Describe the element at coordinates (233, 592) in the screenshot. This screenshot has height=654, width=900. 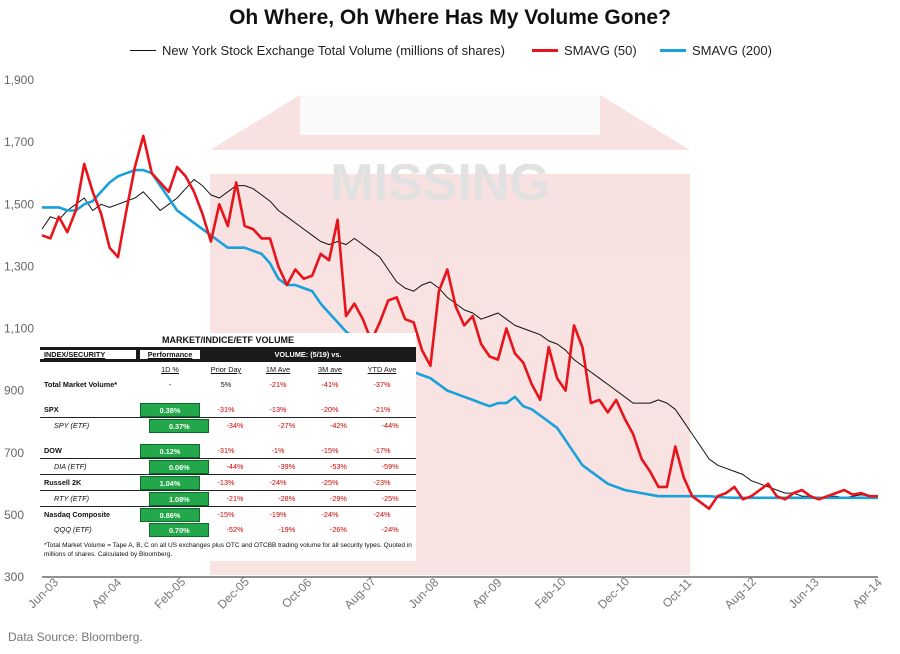
I see `x-tick-label: Dec-05` at that location.